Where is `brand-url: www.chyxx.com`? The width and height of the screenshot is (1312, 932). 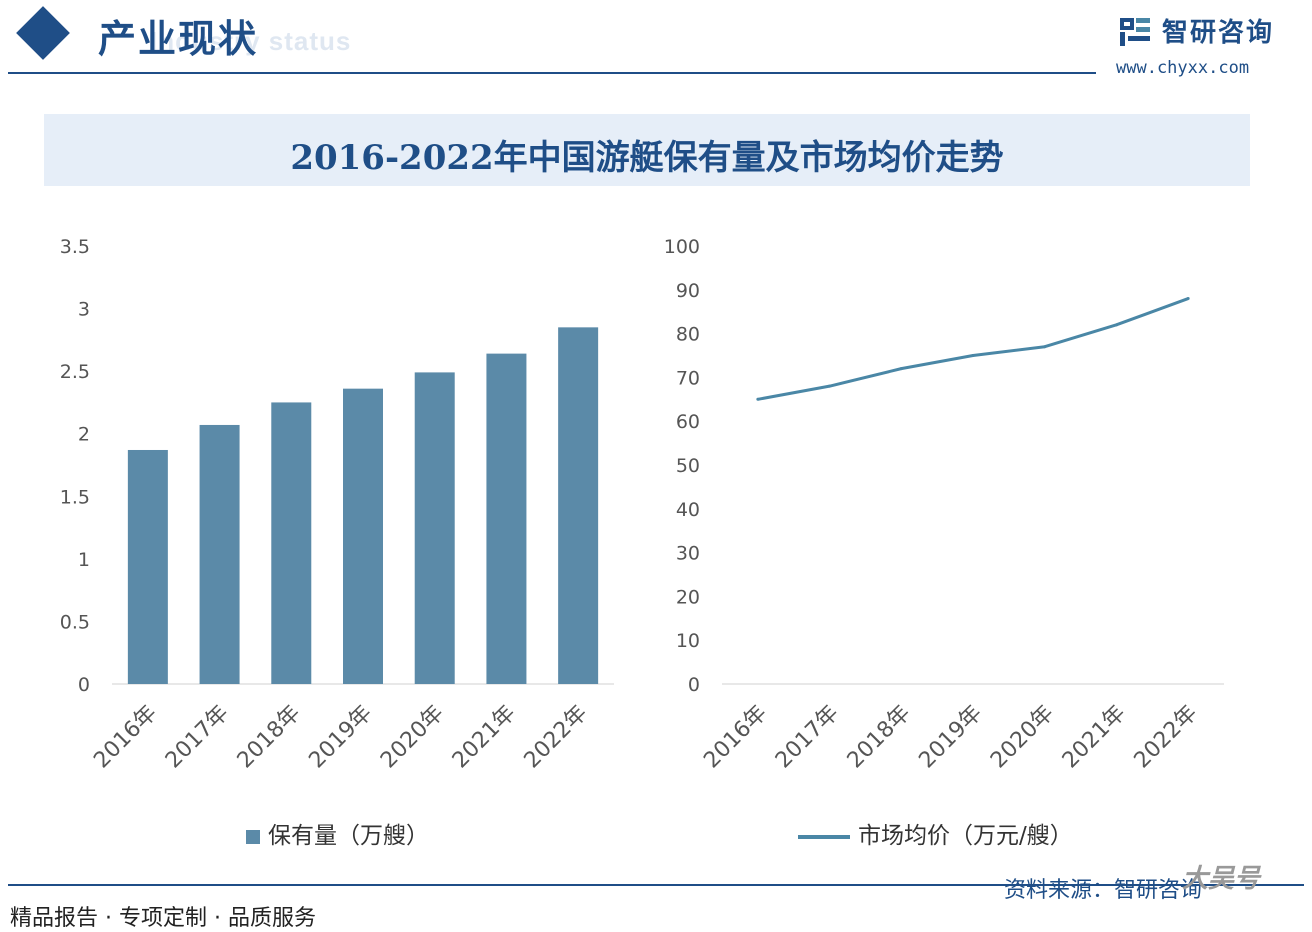 brand-url: www.chyxx.com is located at coordinates (1183, 68).